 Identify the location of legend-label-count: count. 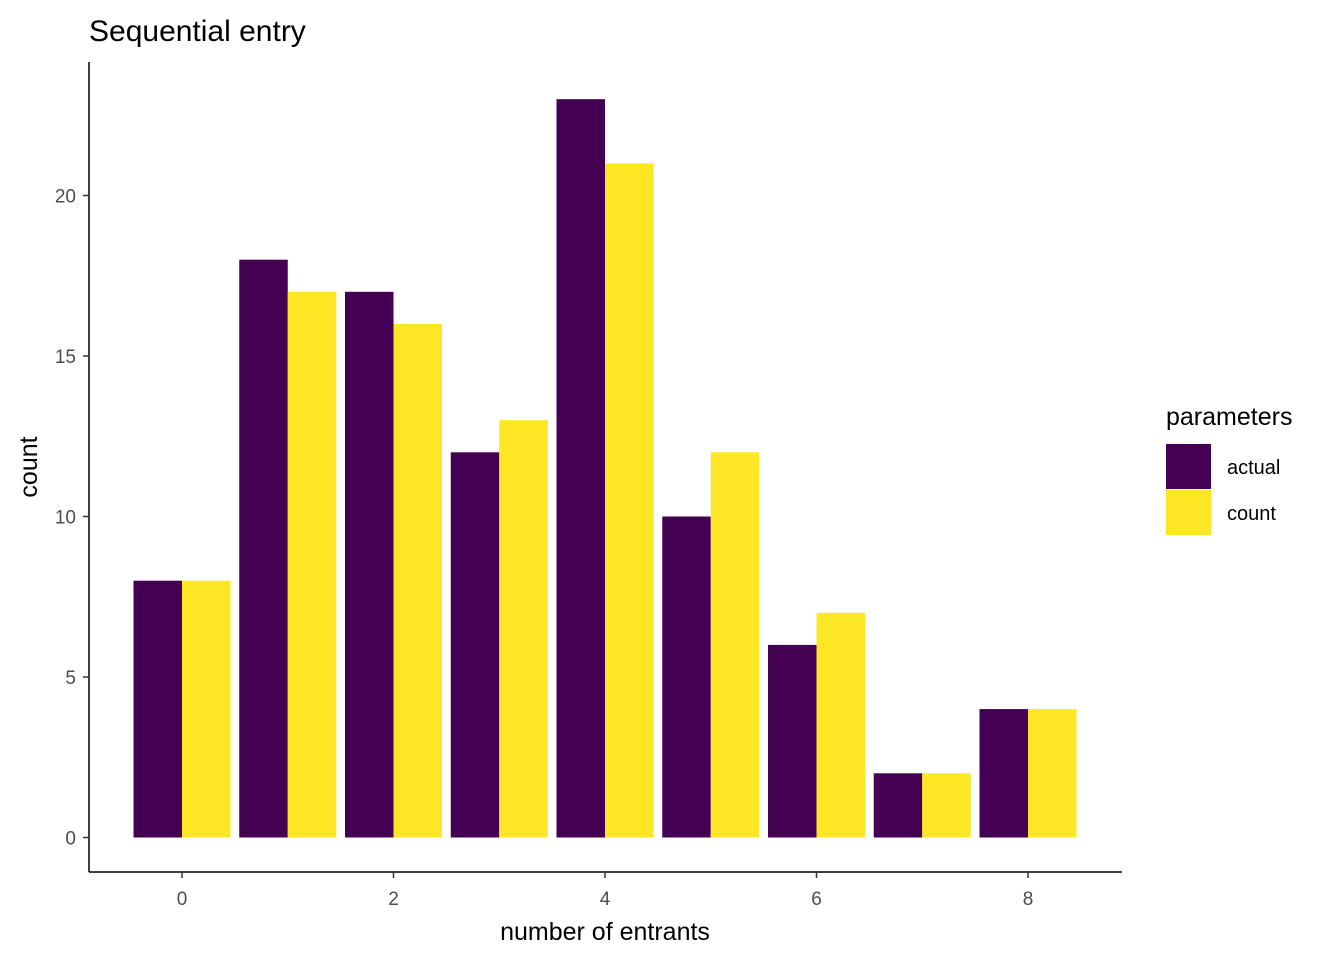
(1251, 514).